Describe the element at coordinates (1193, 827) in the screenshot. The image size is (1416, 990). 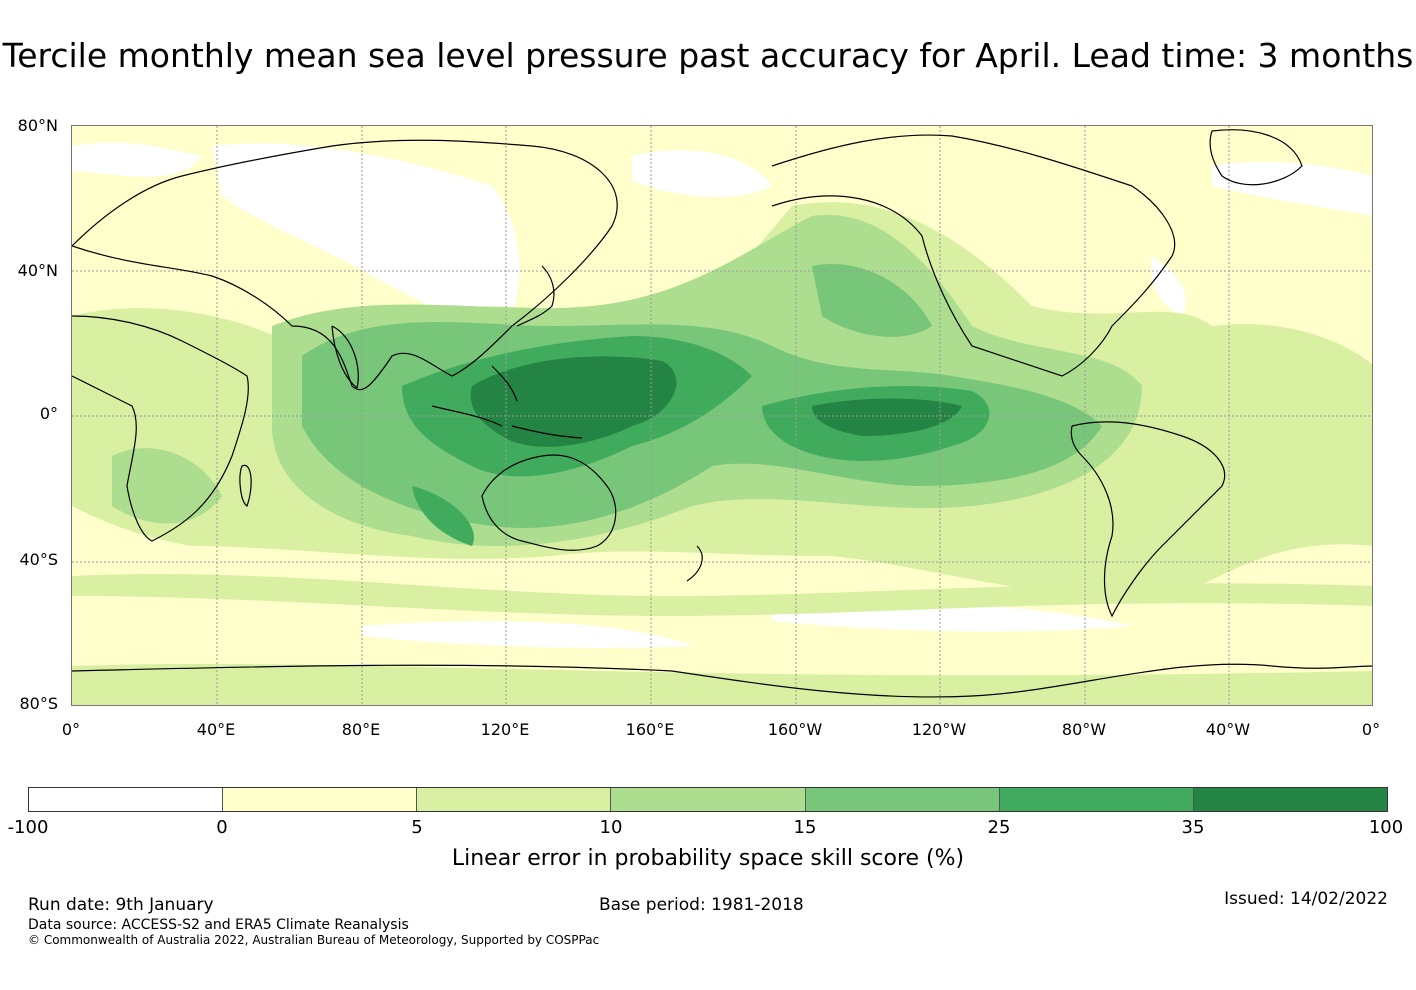
I see `colorbar-tick: 35` at that location.